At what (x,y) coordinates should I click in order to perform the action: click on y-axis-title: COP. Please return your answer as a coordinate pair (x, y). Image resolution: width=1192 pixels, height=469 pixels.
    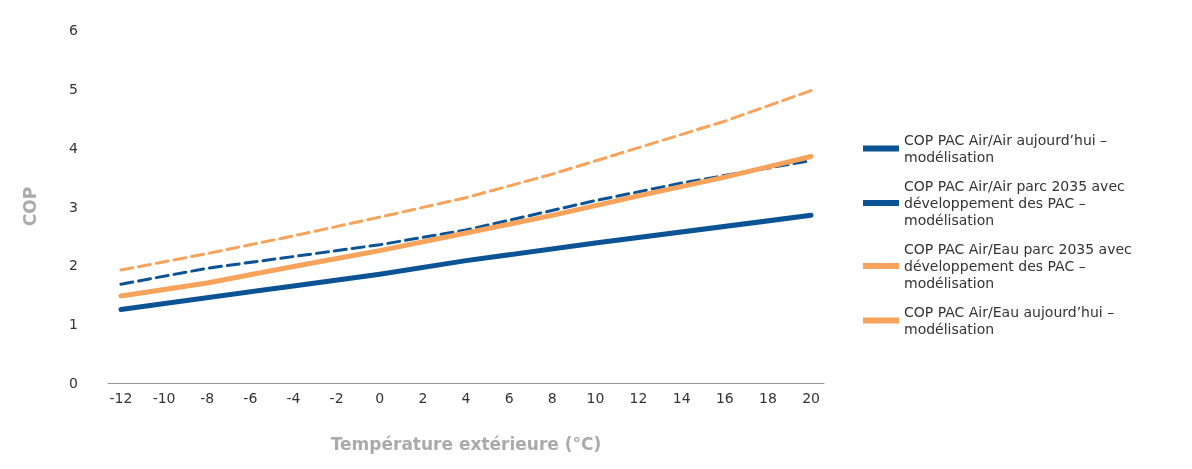
    Looking at the image, I should click on (29, 206).